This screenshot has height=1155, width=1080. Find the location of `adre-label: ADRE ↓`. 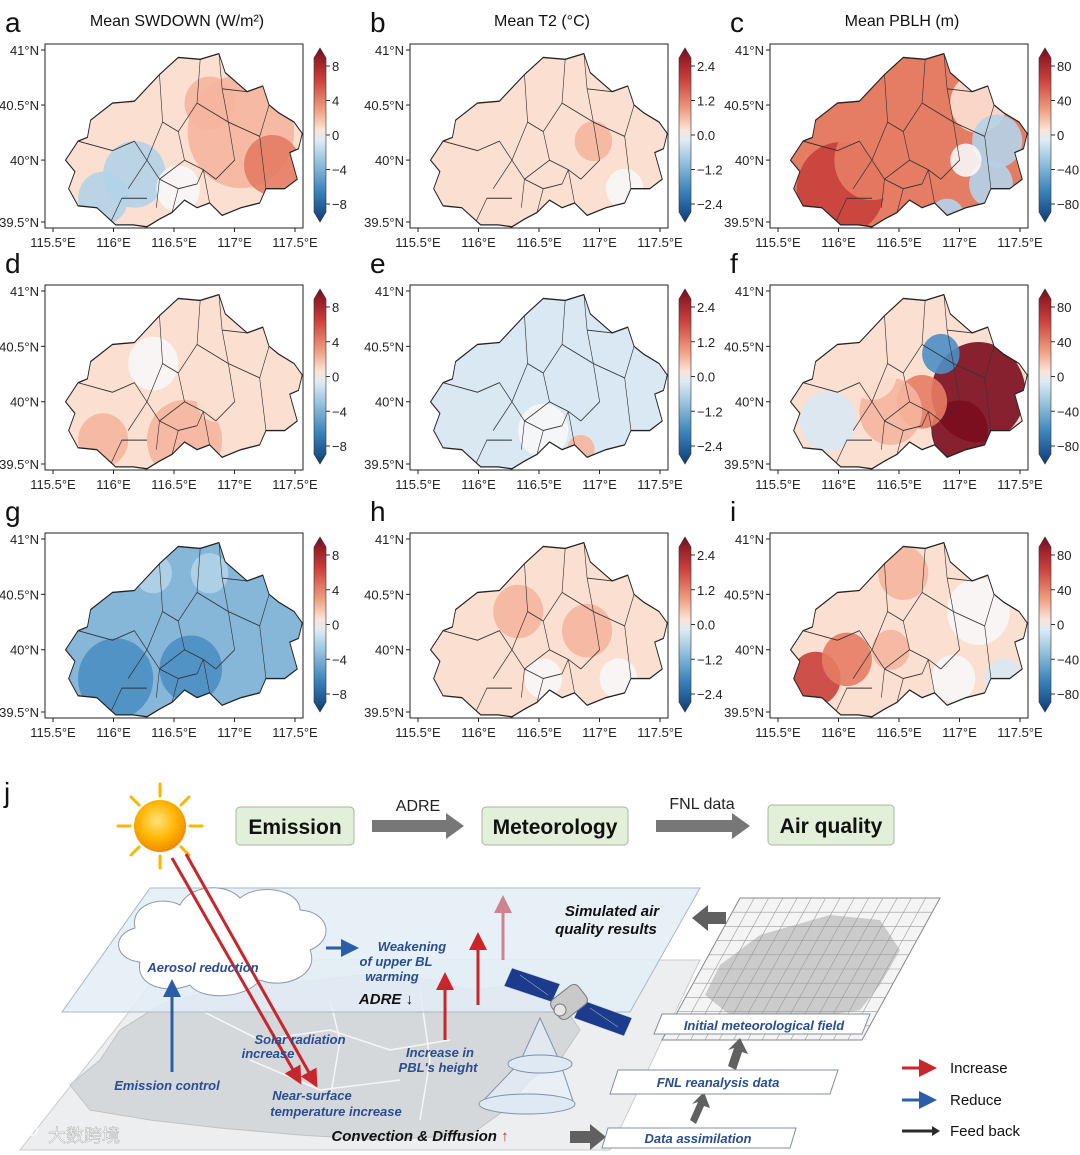

adre-label: ADRE ↓ is located at coordinates (385, 999).